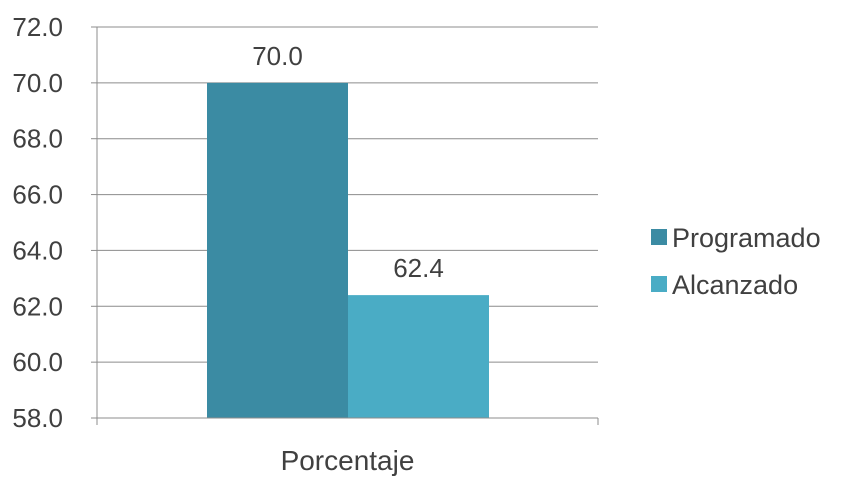 The image size is (846, 484). What do you see at coordinates (277, 56) in the screenshot?
I see `data-label-programado: 70.0` at bounding box center [277, 56].